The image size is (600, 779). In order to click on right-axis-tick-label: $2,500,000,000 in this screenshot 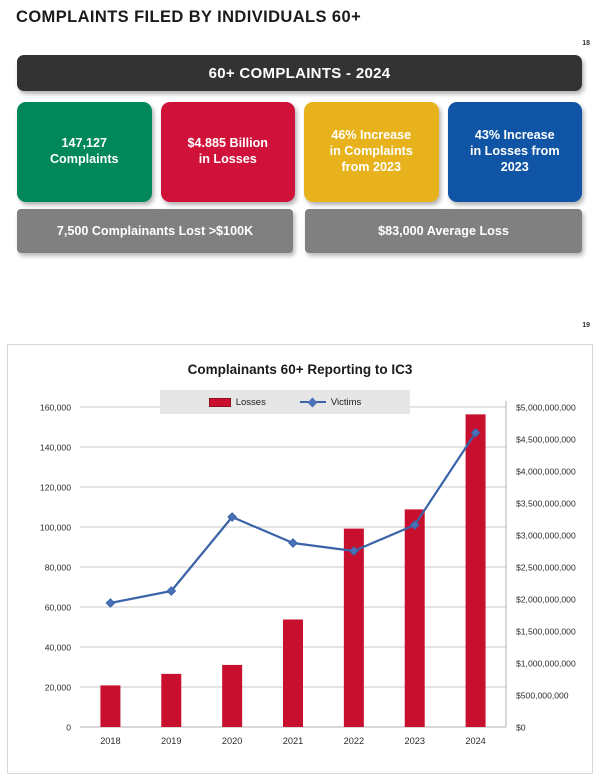, I will do `click(546, 567)`.